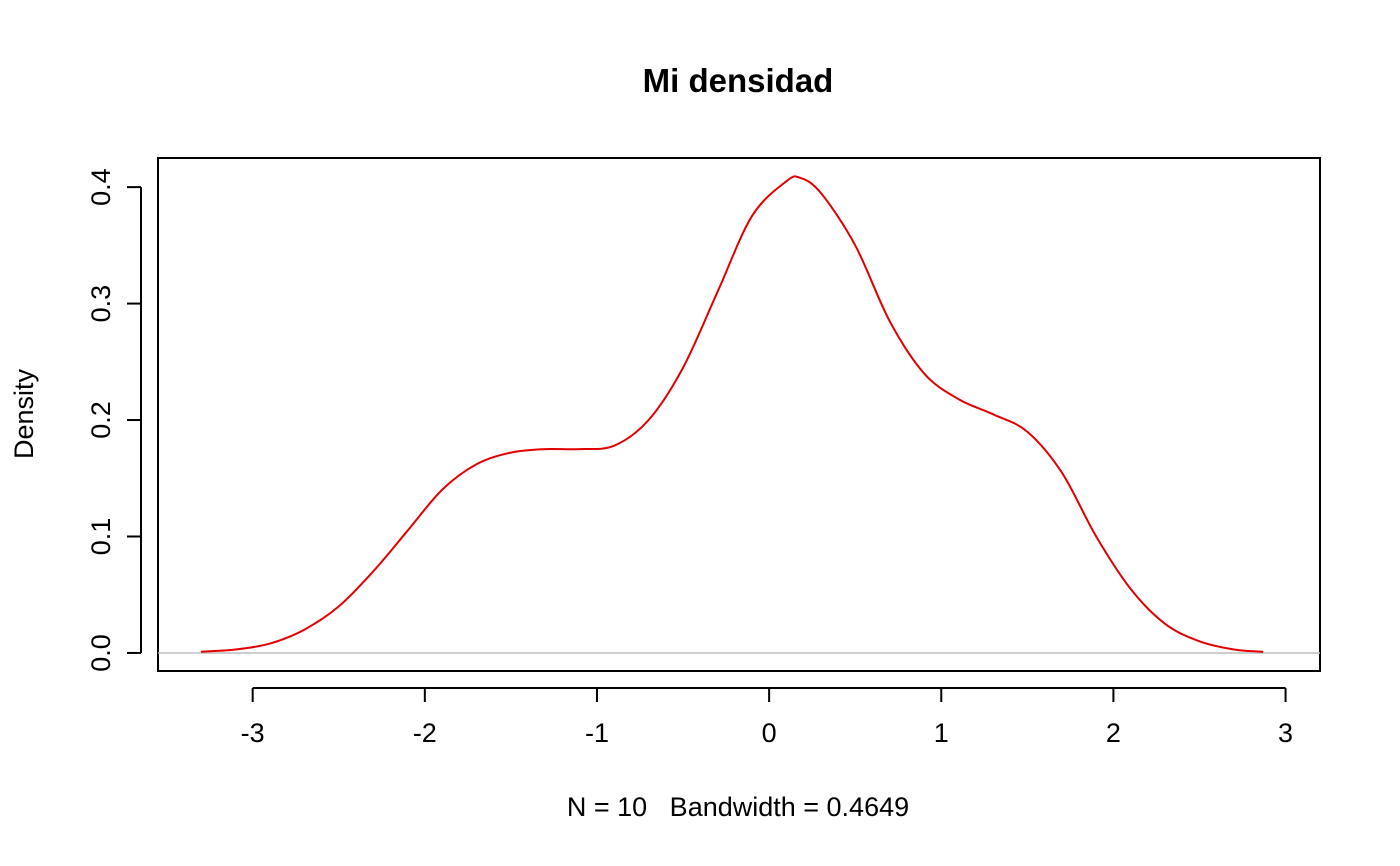 The width and height of the screenshot is (1400, 866). I want to click on y-tick-label: 0.1, so click(101, 537).